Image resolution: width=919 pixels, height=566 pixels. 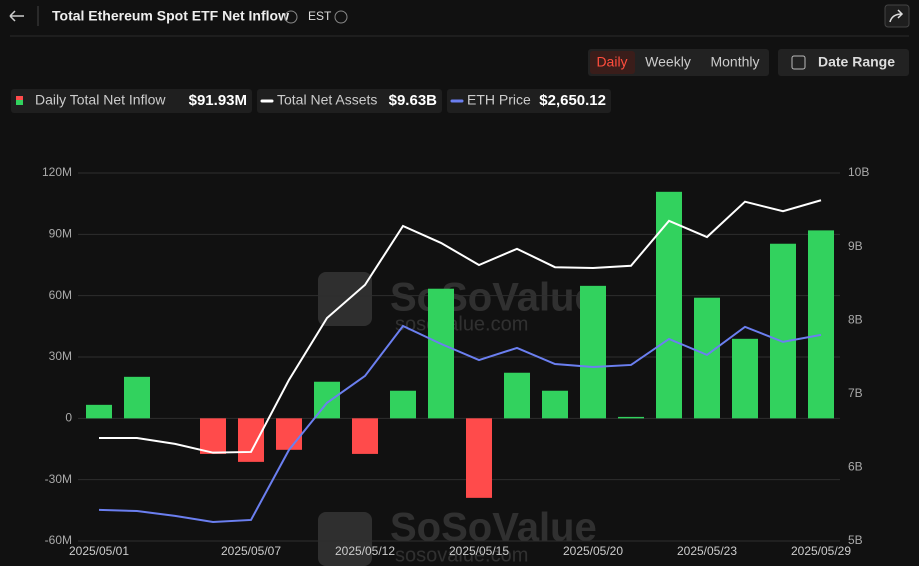 I want to click on x-tick-label: 2025/05/01, so click(x=99, y=551).